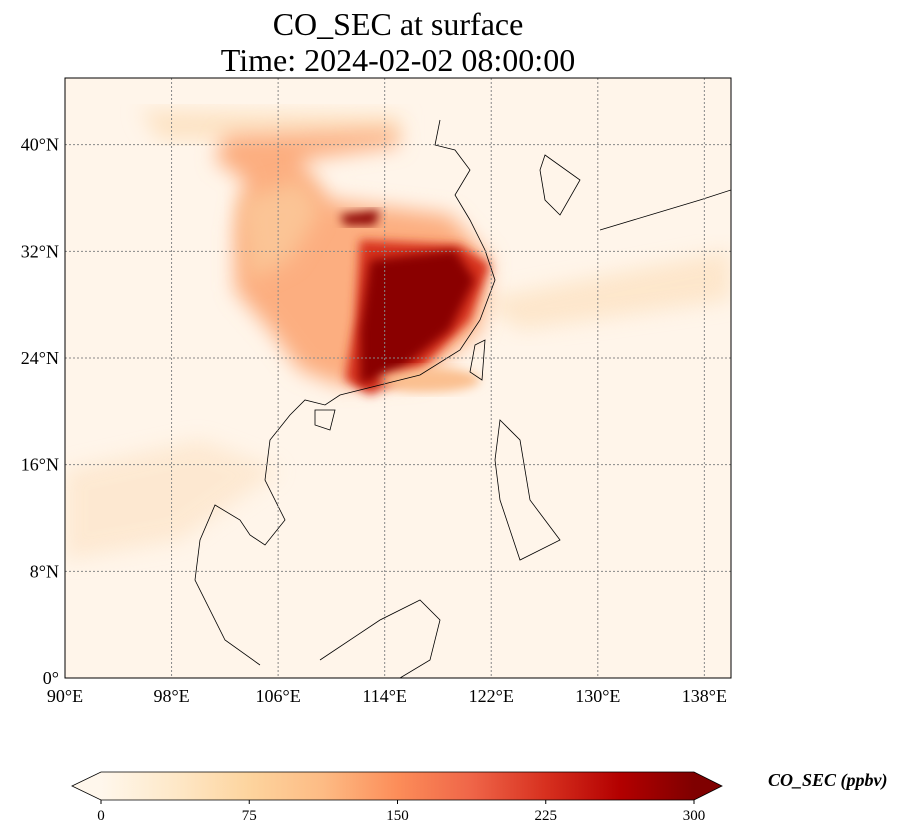  I want to click on map-title-line2: Time: 2024-02-02 08:00:00, so click(398, 60).